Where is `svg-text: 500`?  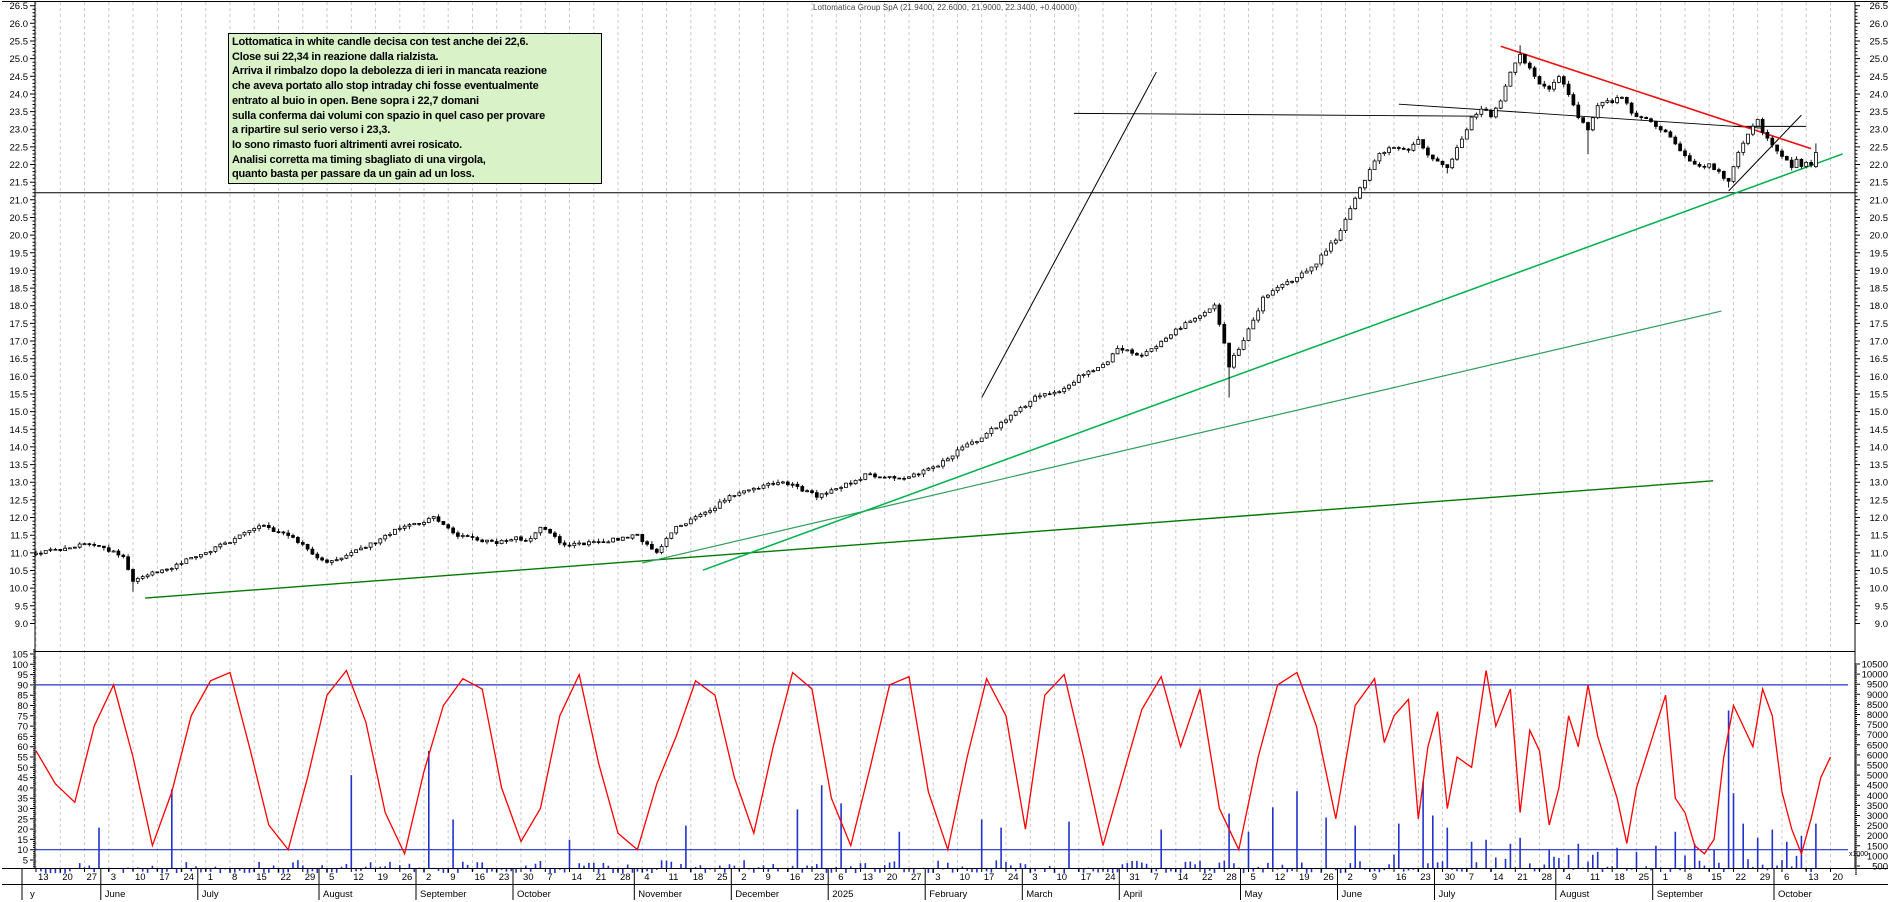
svg-text: 500 is located at coordinates (1880, 867).